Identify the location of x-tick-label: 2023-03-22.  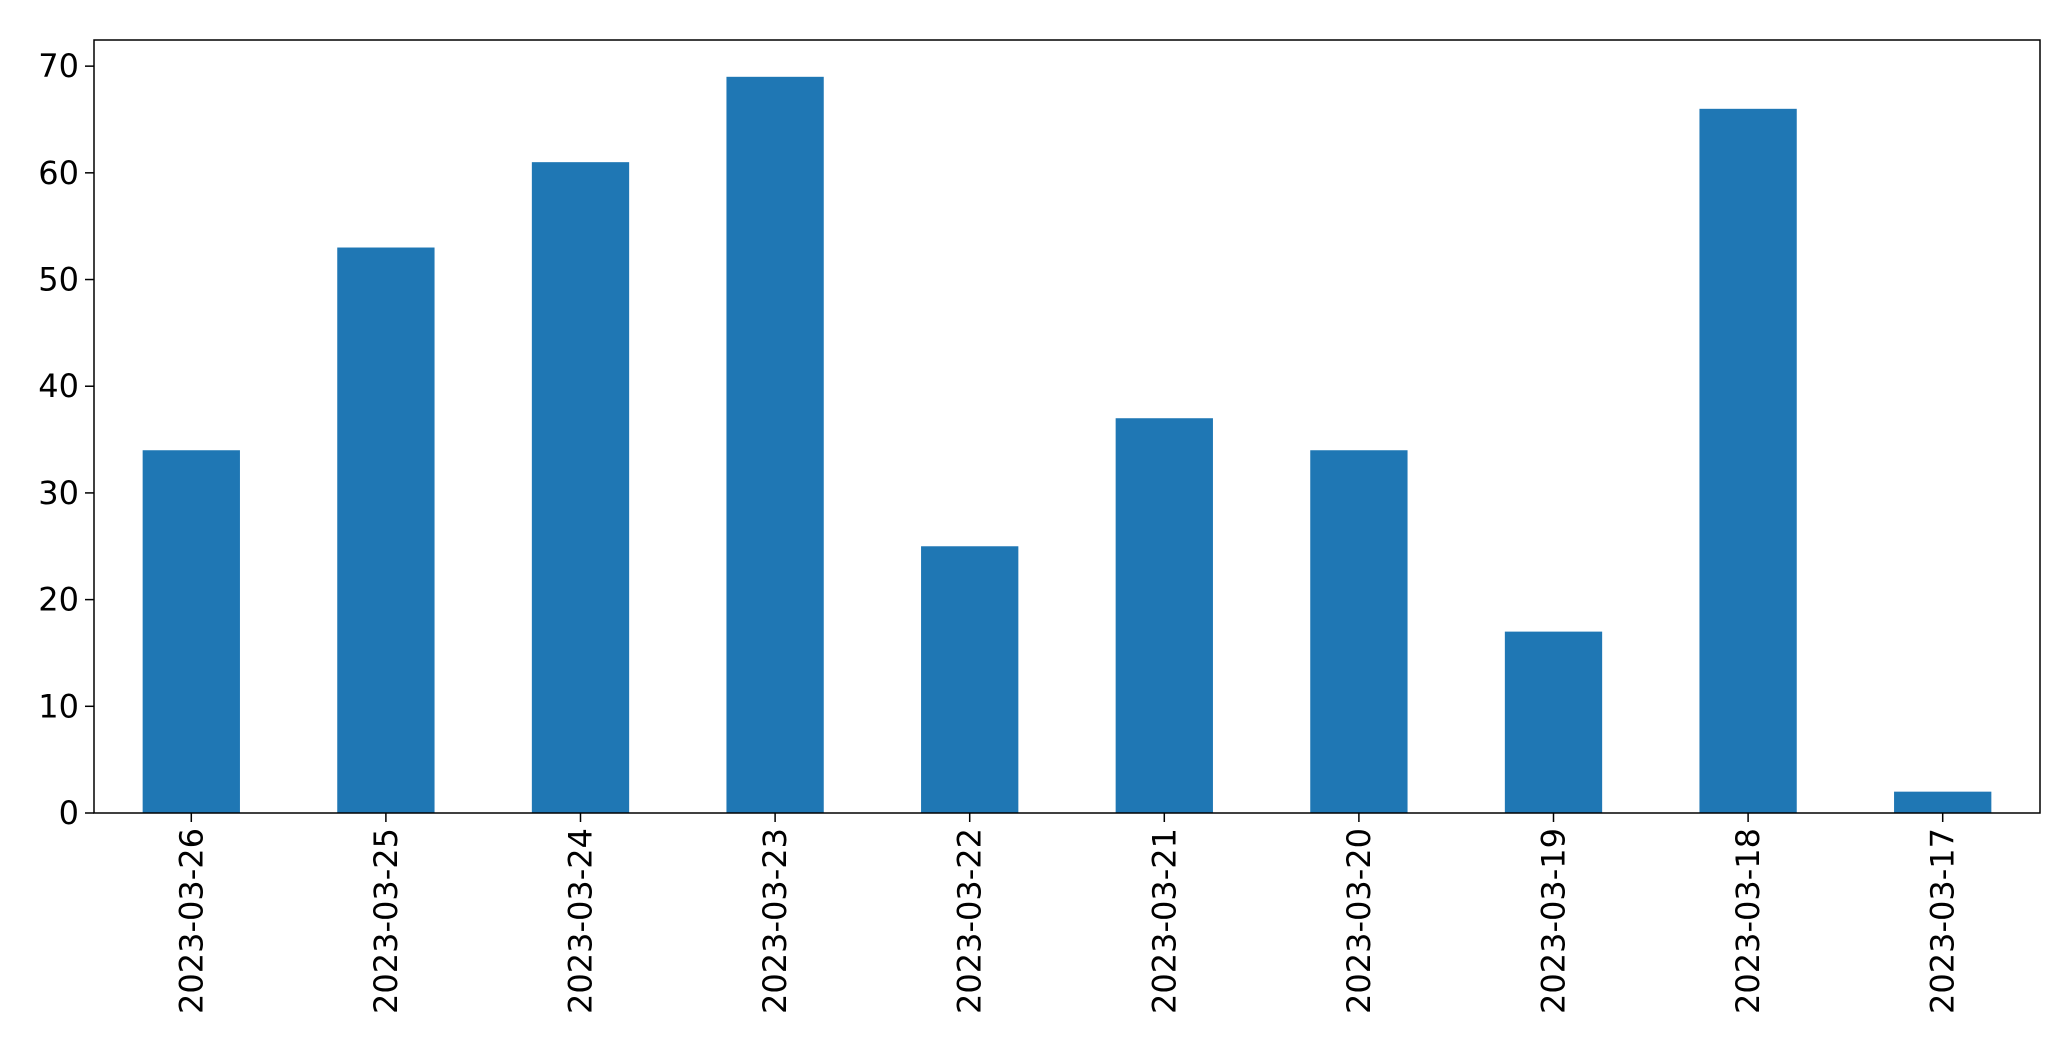
(970, 921).